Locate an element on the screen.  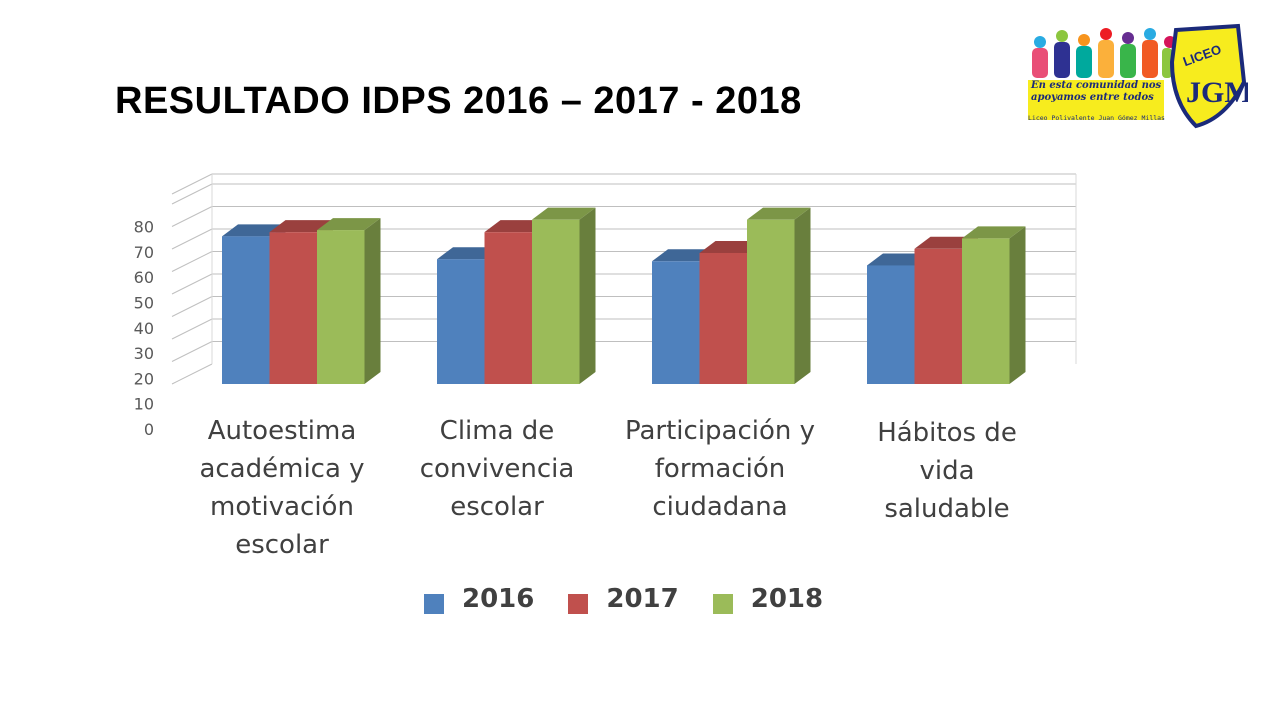
x-category-label: Autoestima académica y motivación escolar is located at coordinates (282, 488).